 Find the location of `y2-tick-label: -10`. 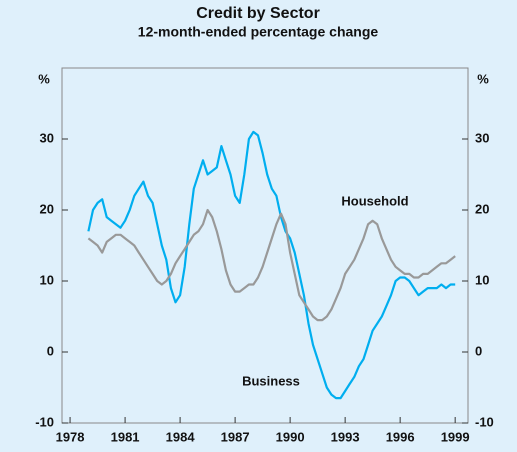

y2-tick-label: -10 is located at coordinates (484, 421).